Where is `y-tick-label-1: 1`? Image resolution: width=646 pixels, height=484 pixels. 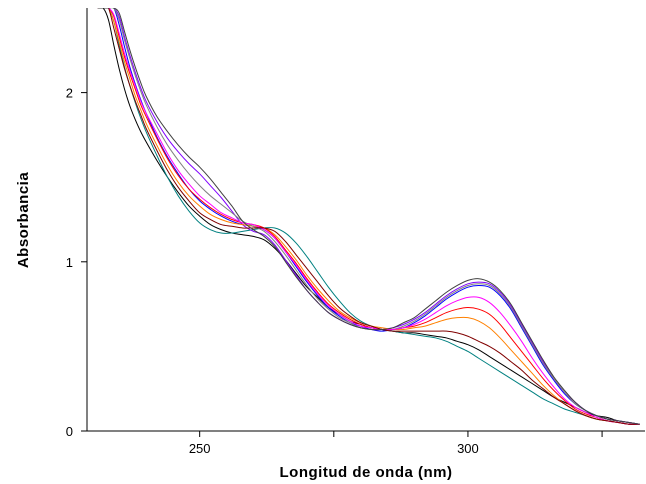 y-tick-label-1: 1 is located at coordinates (69, 262).